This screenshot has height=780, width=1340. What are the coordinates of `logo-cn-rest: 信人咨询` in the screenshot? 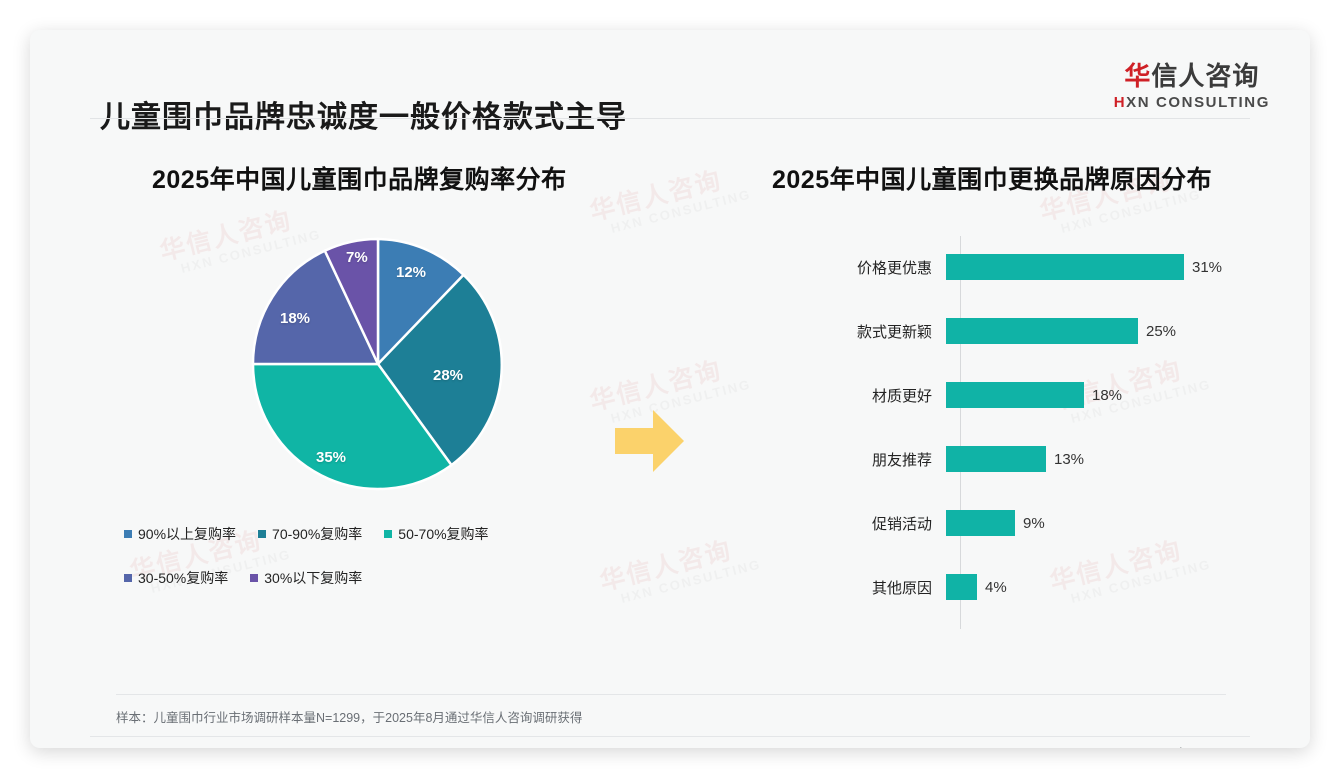 It's located at (1205, 76).